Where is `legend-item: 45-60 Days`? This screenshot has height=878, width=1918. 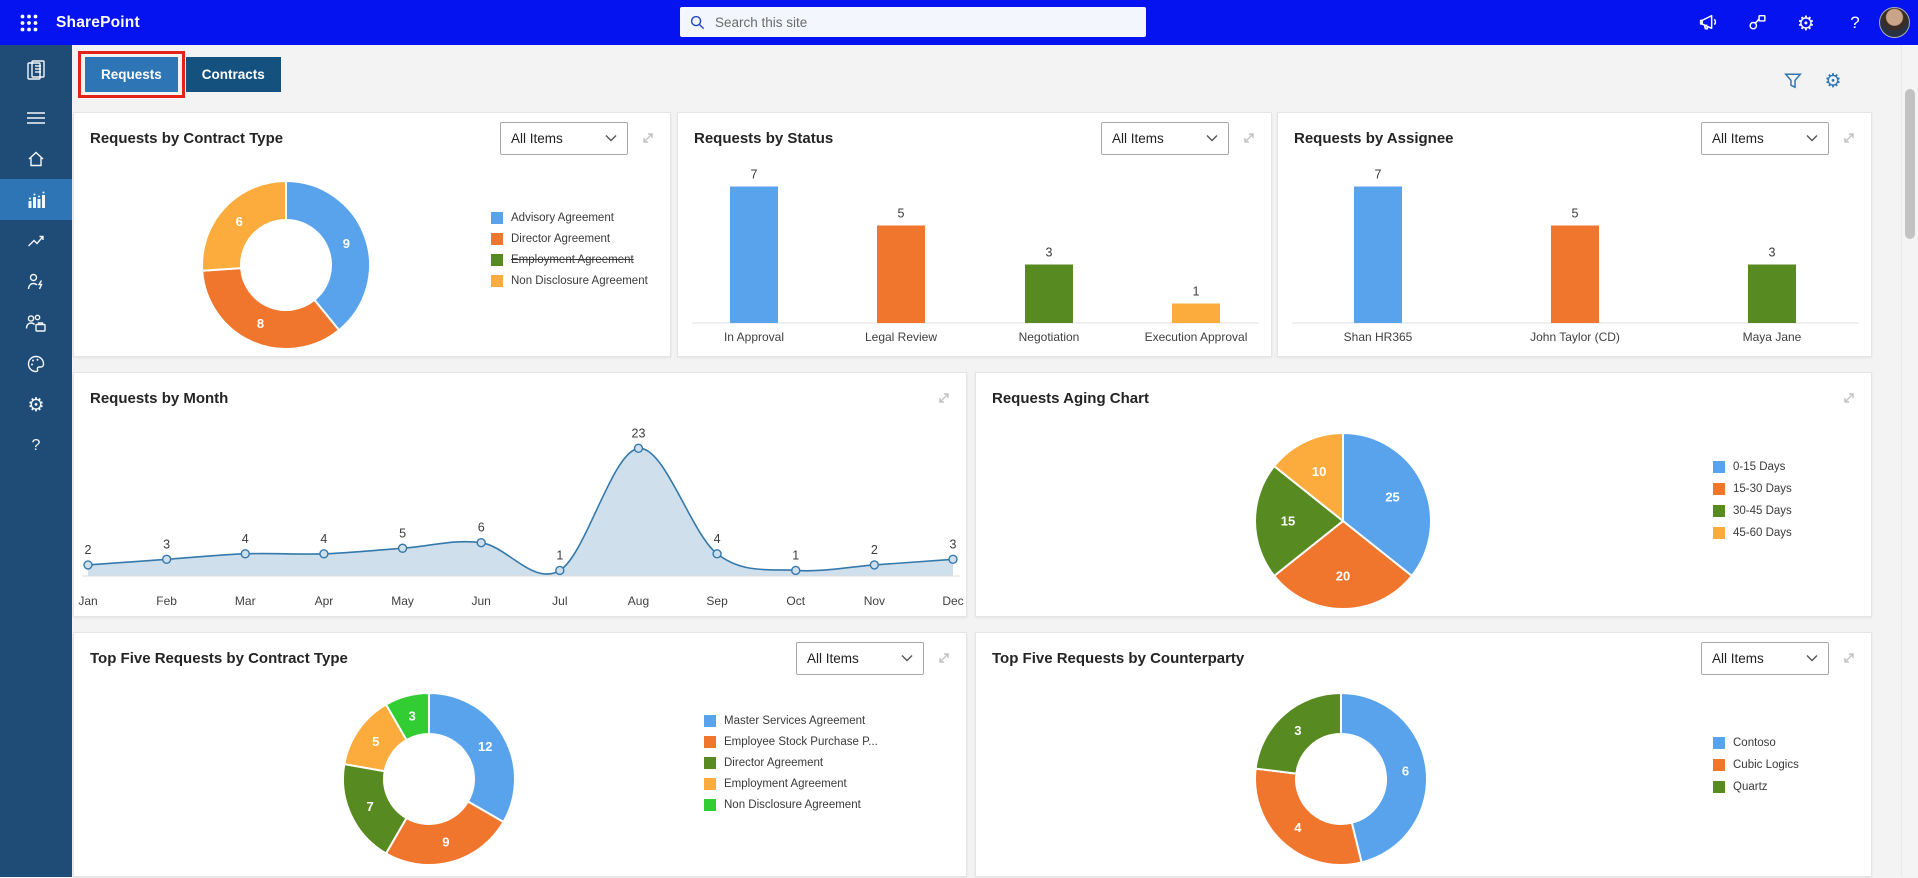 legend-item: 45-60 Days is located at coordinates (1752, 533).